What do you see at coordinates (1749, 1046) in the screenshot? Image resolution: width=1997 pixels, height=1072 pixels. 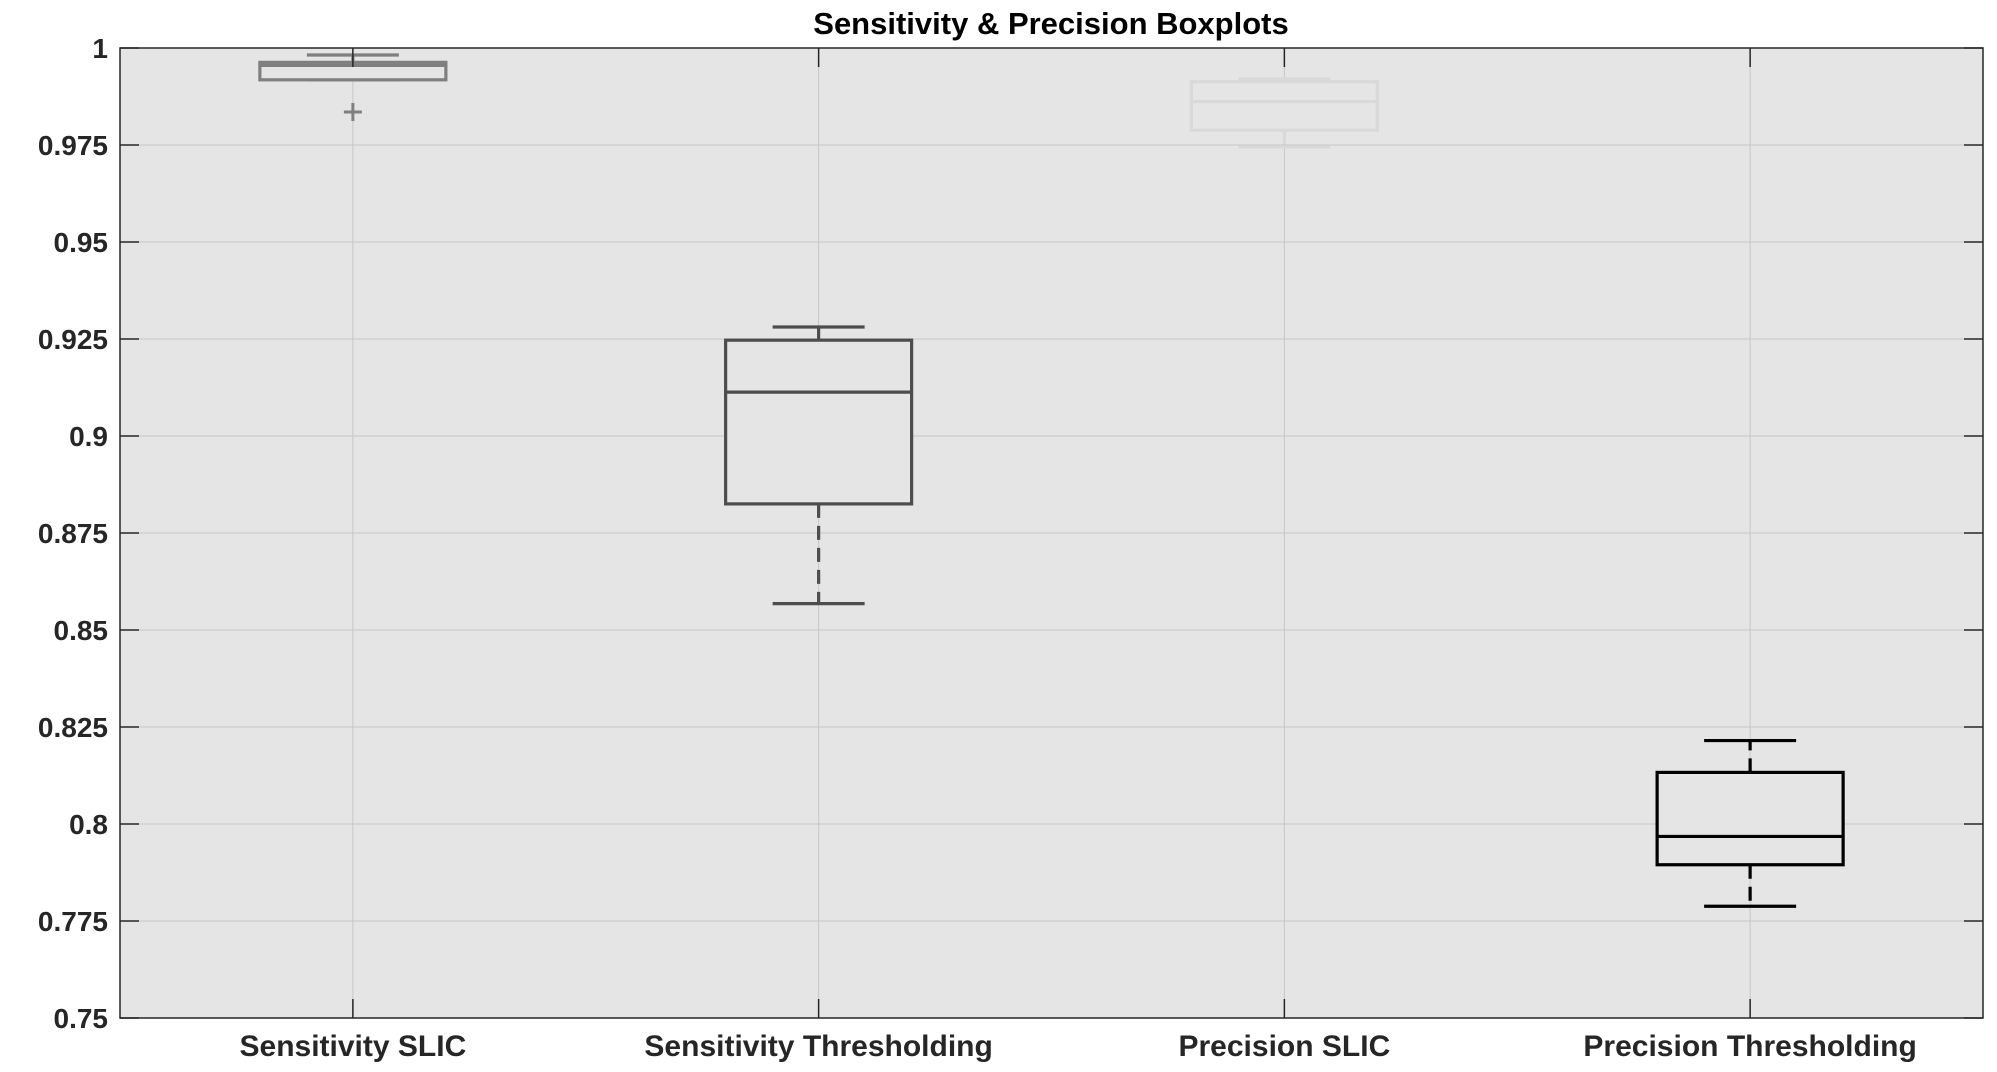 I see `x-tick-label: Precision Thresholding` at bounding box center [1749, 1046].